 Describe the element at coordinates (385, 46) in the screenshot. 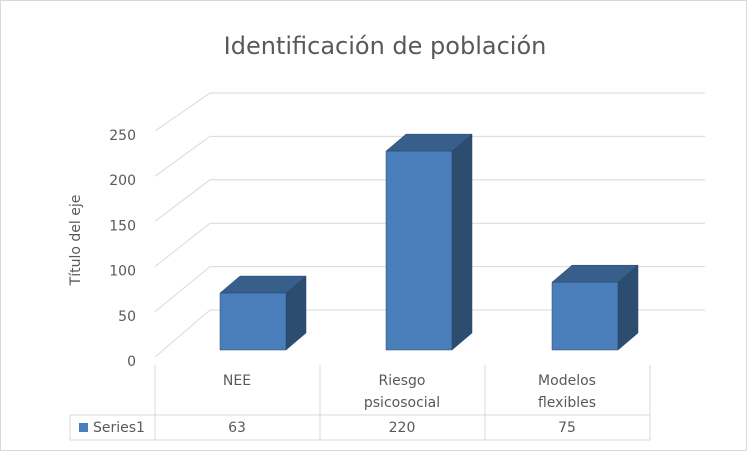

I see `chart-title: Identificación de población` at that location.